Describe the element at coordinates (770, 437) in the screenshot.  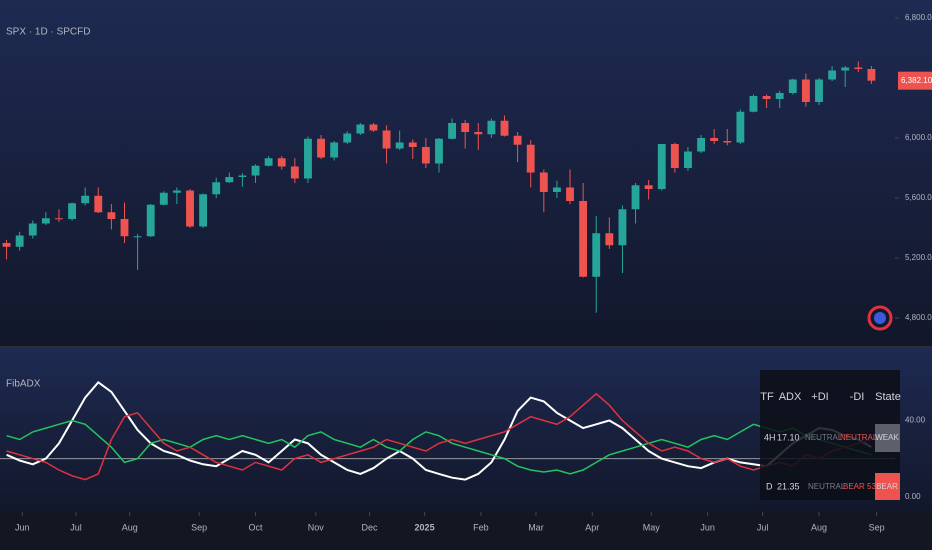
I see `table-cell: 4H` at that location.